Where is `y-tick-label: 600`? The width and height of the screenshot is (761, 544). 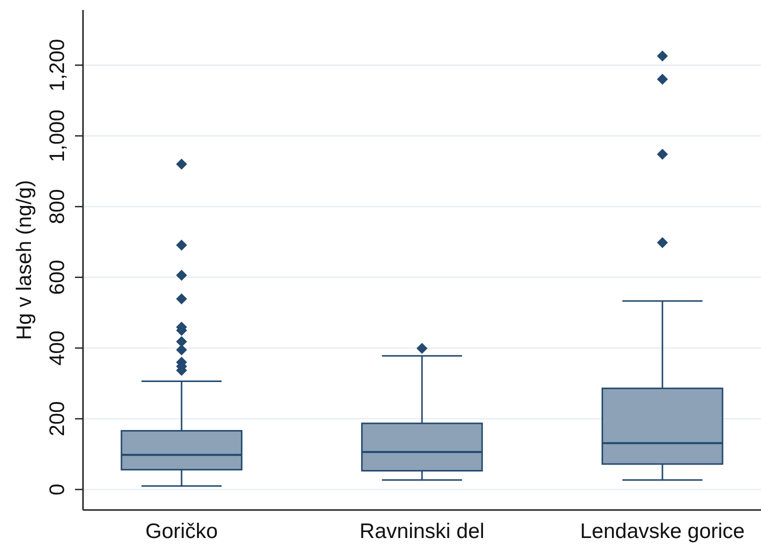 y-tick-label: 600 is located at coordinates (57, 277).